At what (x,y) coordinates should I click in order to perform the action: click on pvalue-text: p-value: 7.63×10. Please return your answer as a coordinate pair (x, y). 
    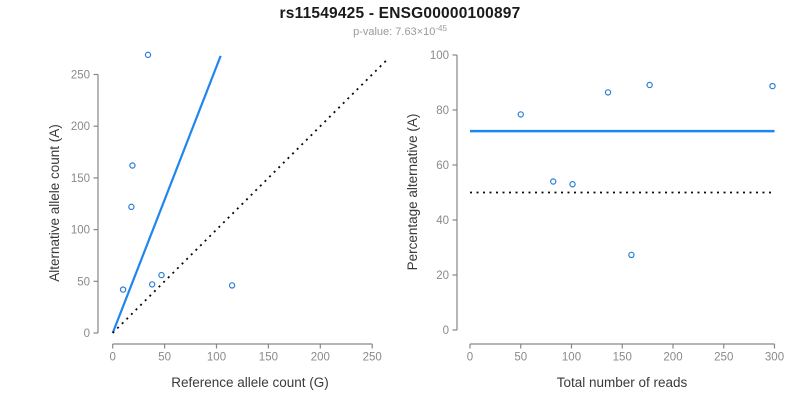
    Looking at the image, I should click on (394, 32).